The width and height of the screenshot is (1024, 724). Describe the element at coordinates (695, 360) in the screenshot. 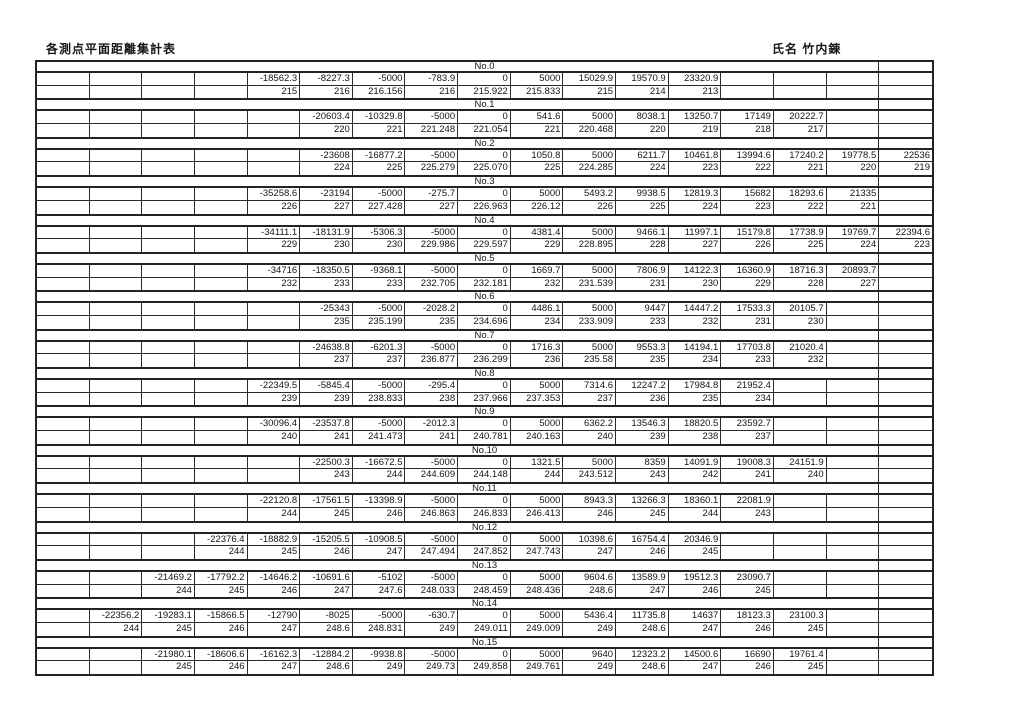

I see `table-cell: 234` at that location.